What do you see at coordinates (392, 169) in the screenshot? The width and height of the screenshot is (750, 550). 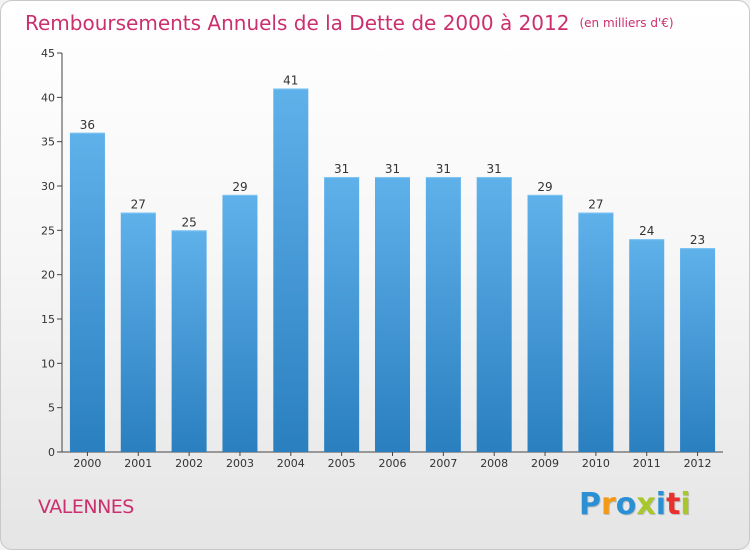 I see `value-label-2006: 31` at bounding box center [392, 169].